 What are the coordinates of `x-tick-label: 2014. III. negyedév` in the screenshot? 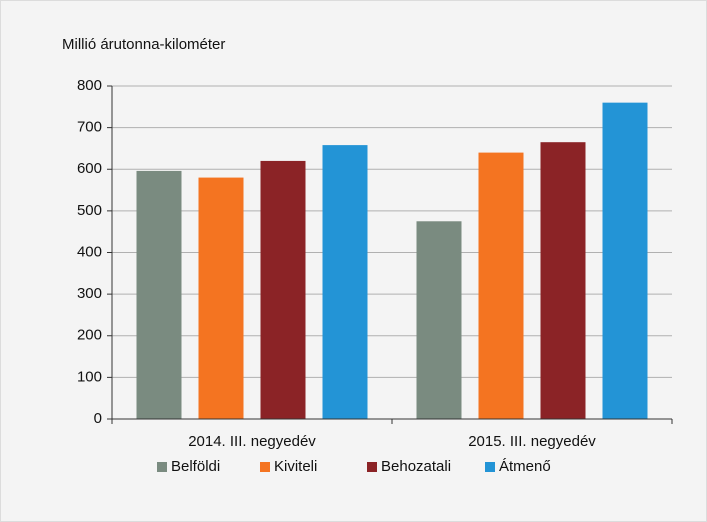 It's located at (252, 441).